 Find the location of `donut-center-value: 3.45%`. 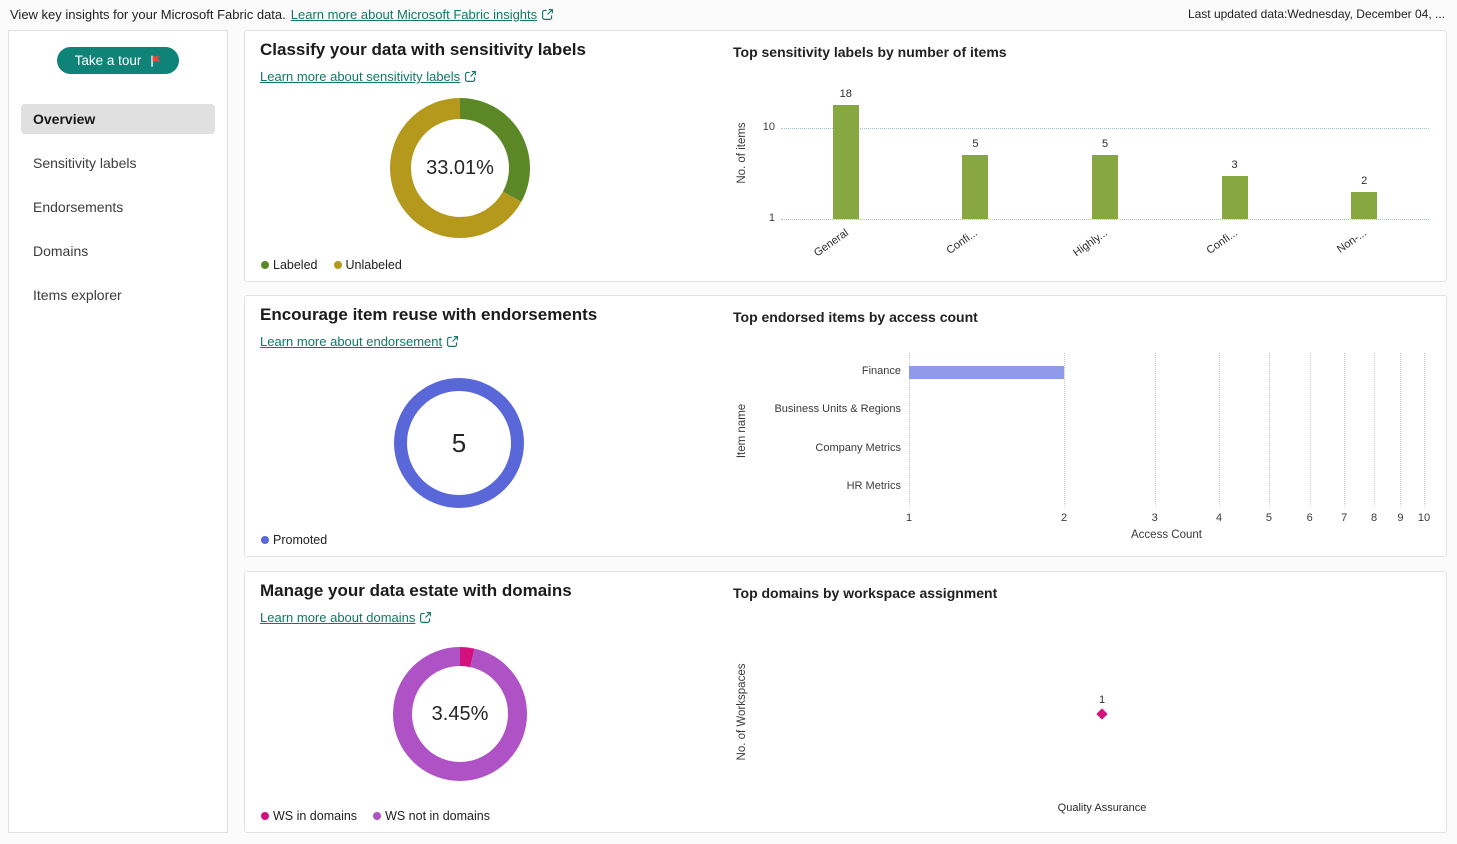

donut-center-value: 3.45% is located at coordinates (460, 713).